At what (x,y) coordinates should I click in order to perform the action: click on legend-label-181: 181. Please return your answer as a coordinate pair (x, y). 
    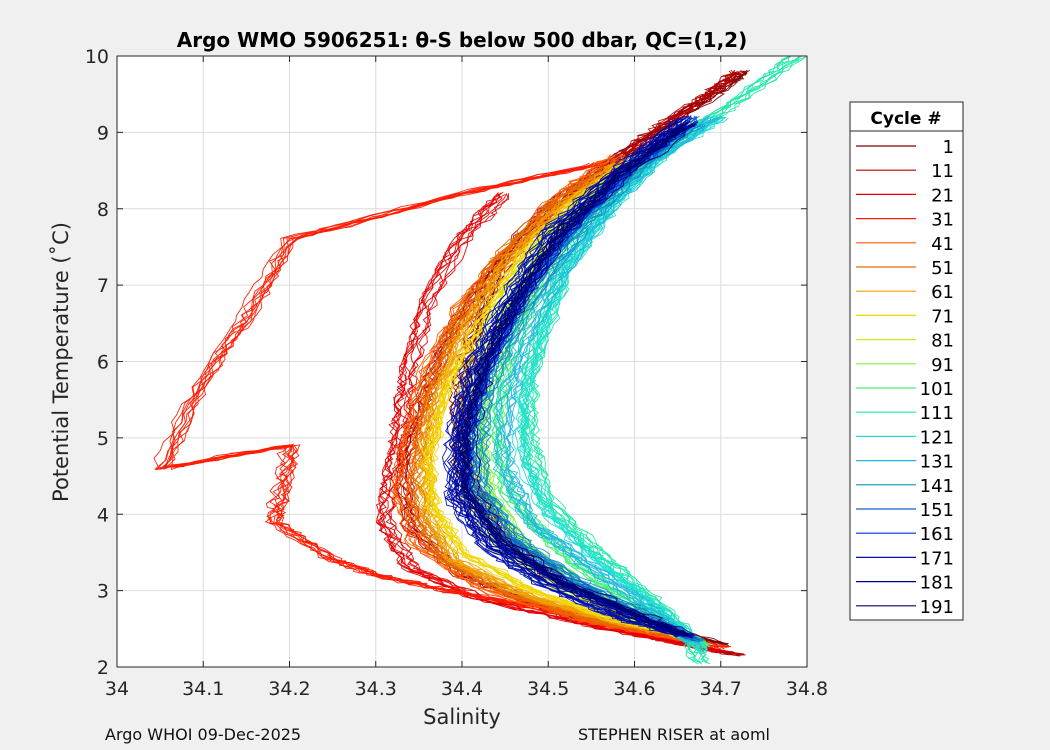
    Looking at the image, I should click on (937, 583).